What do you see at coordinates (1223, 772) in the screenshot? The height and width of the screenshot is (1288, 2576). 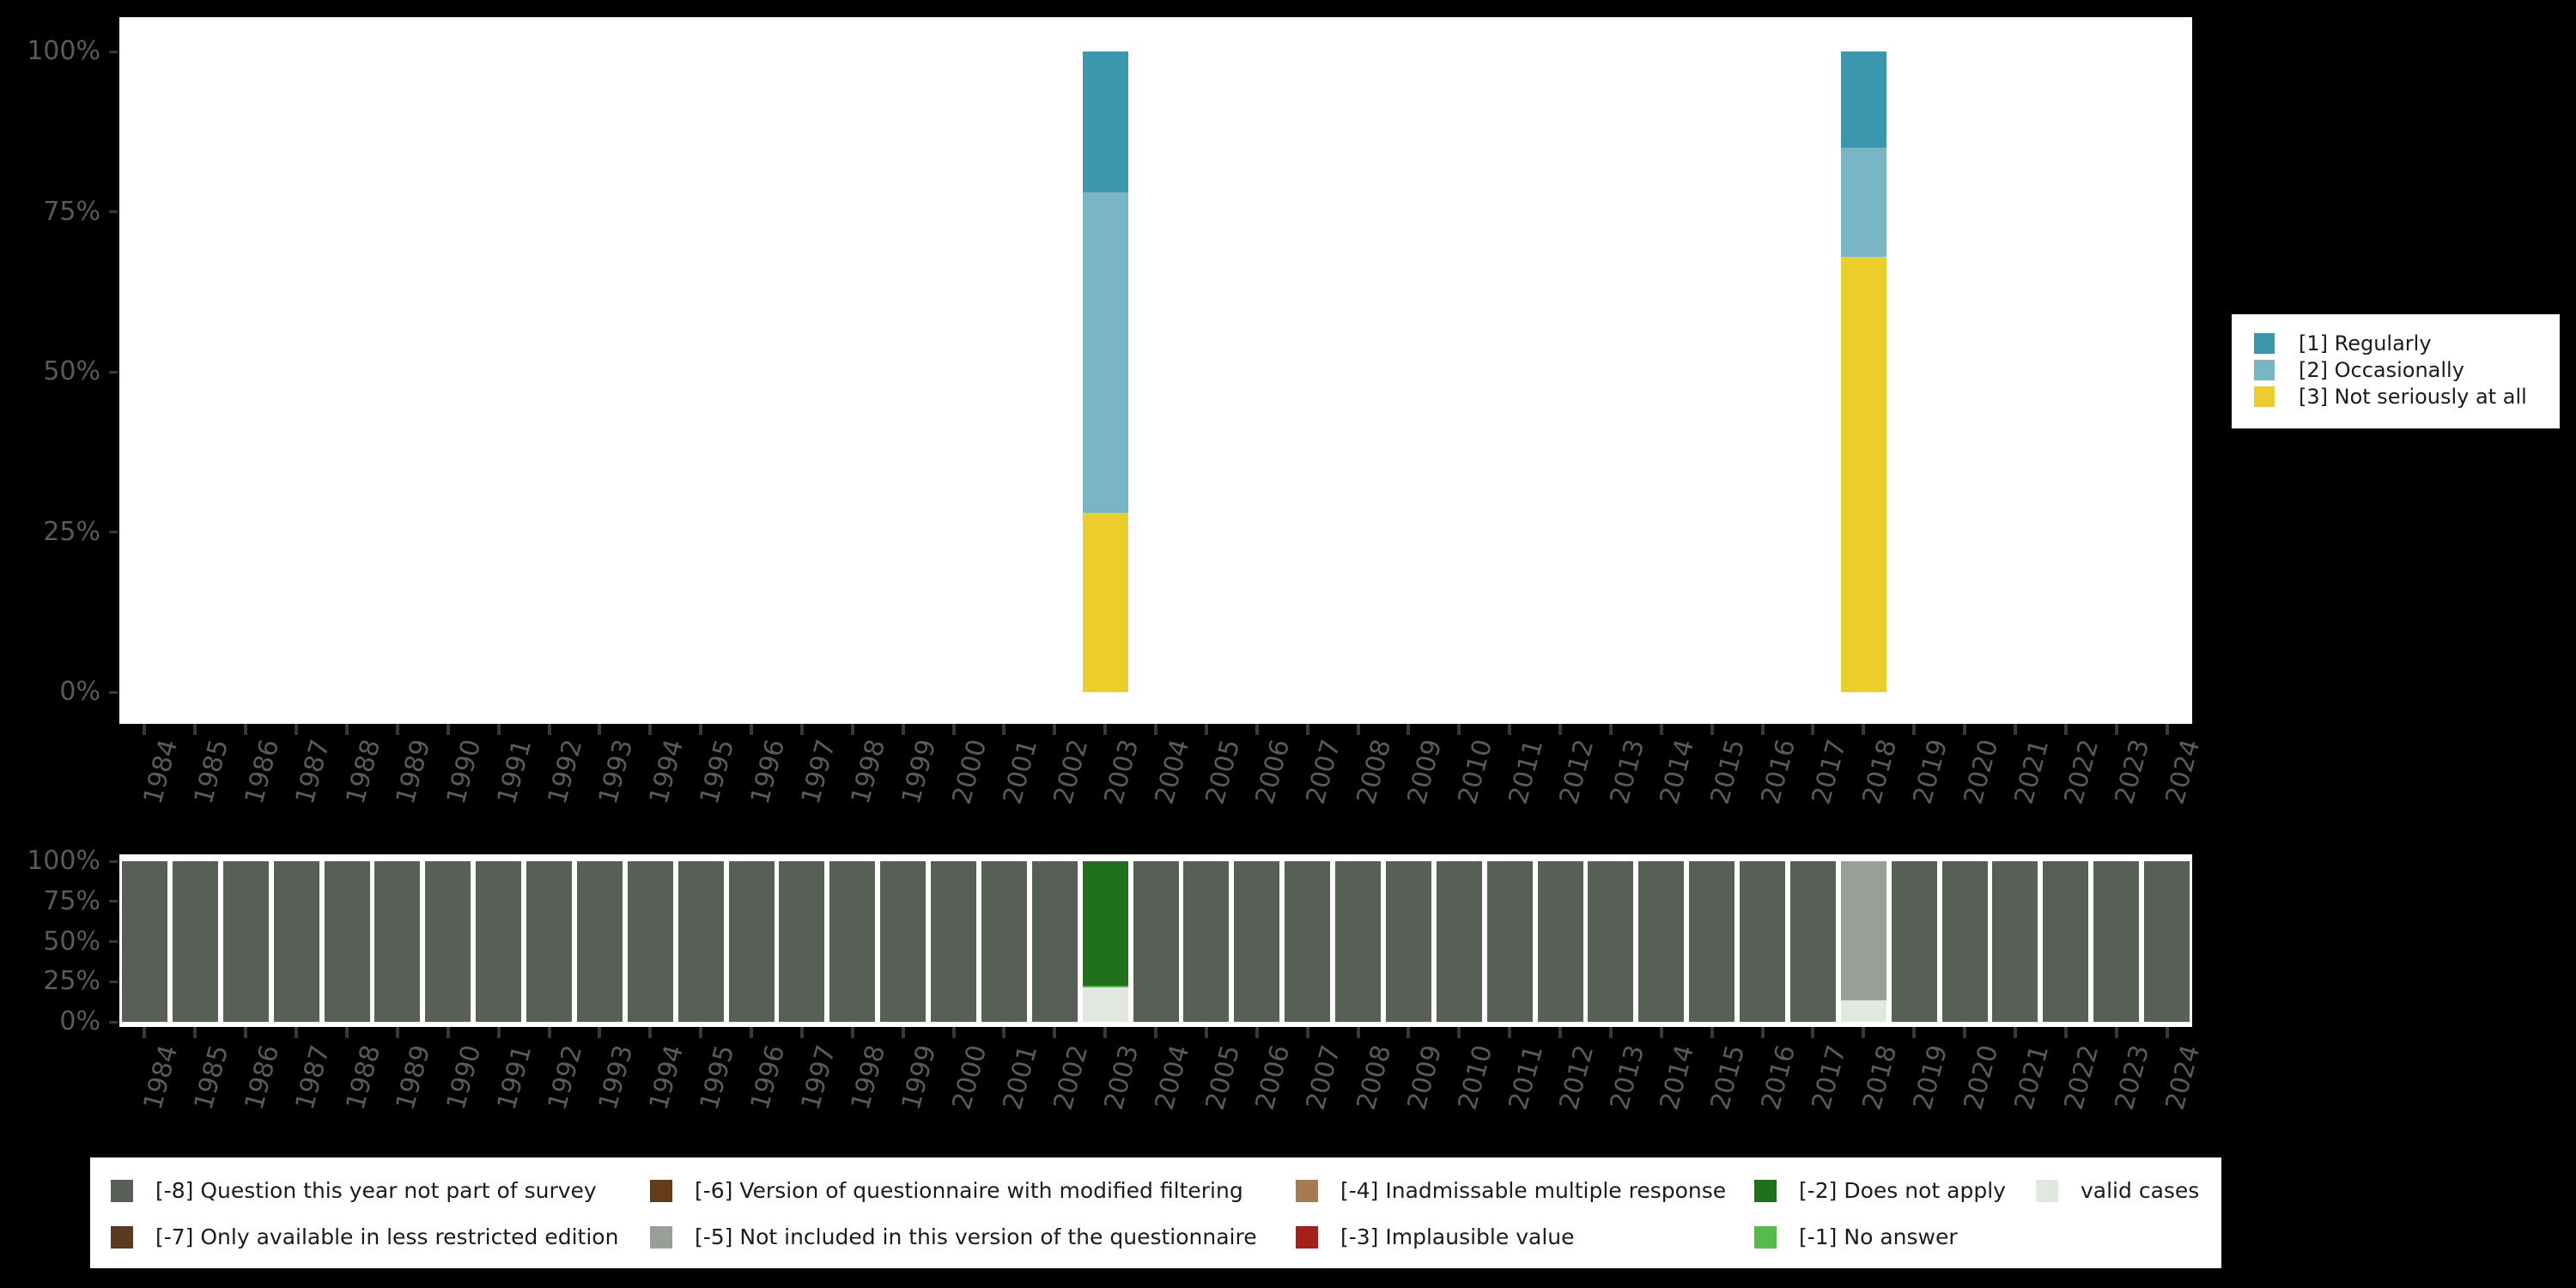 I see `x-axis-year-label: 2005` at bounding box center [1223, 772].